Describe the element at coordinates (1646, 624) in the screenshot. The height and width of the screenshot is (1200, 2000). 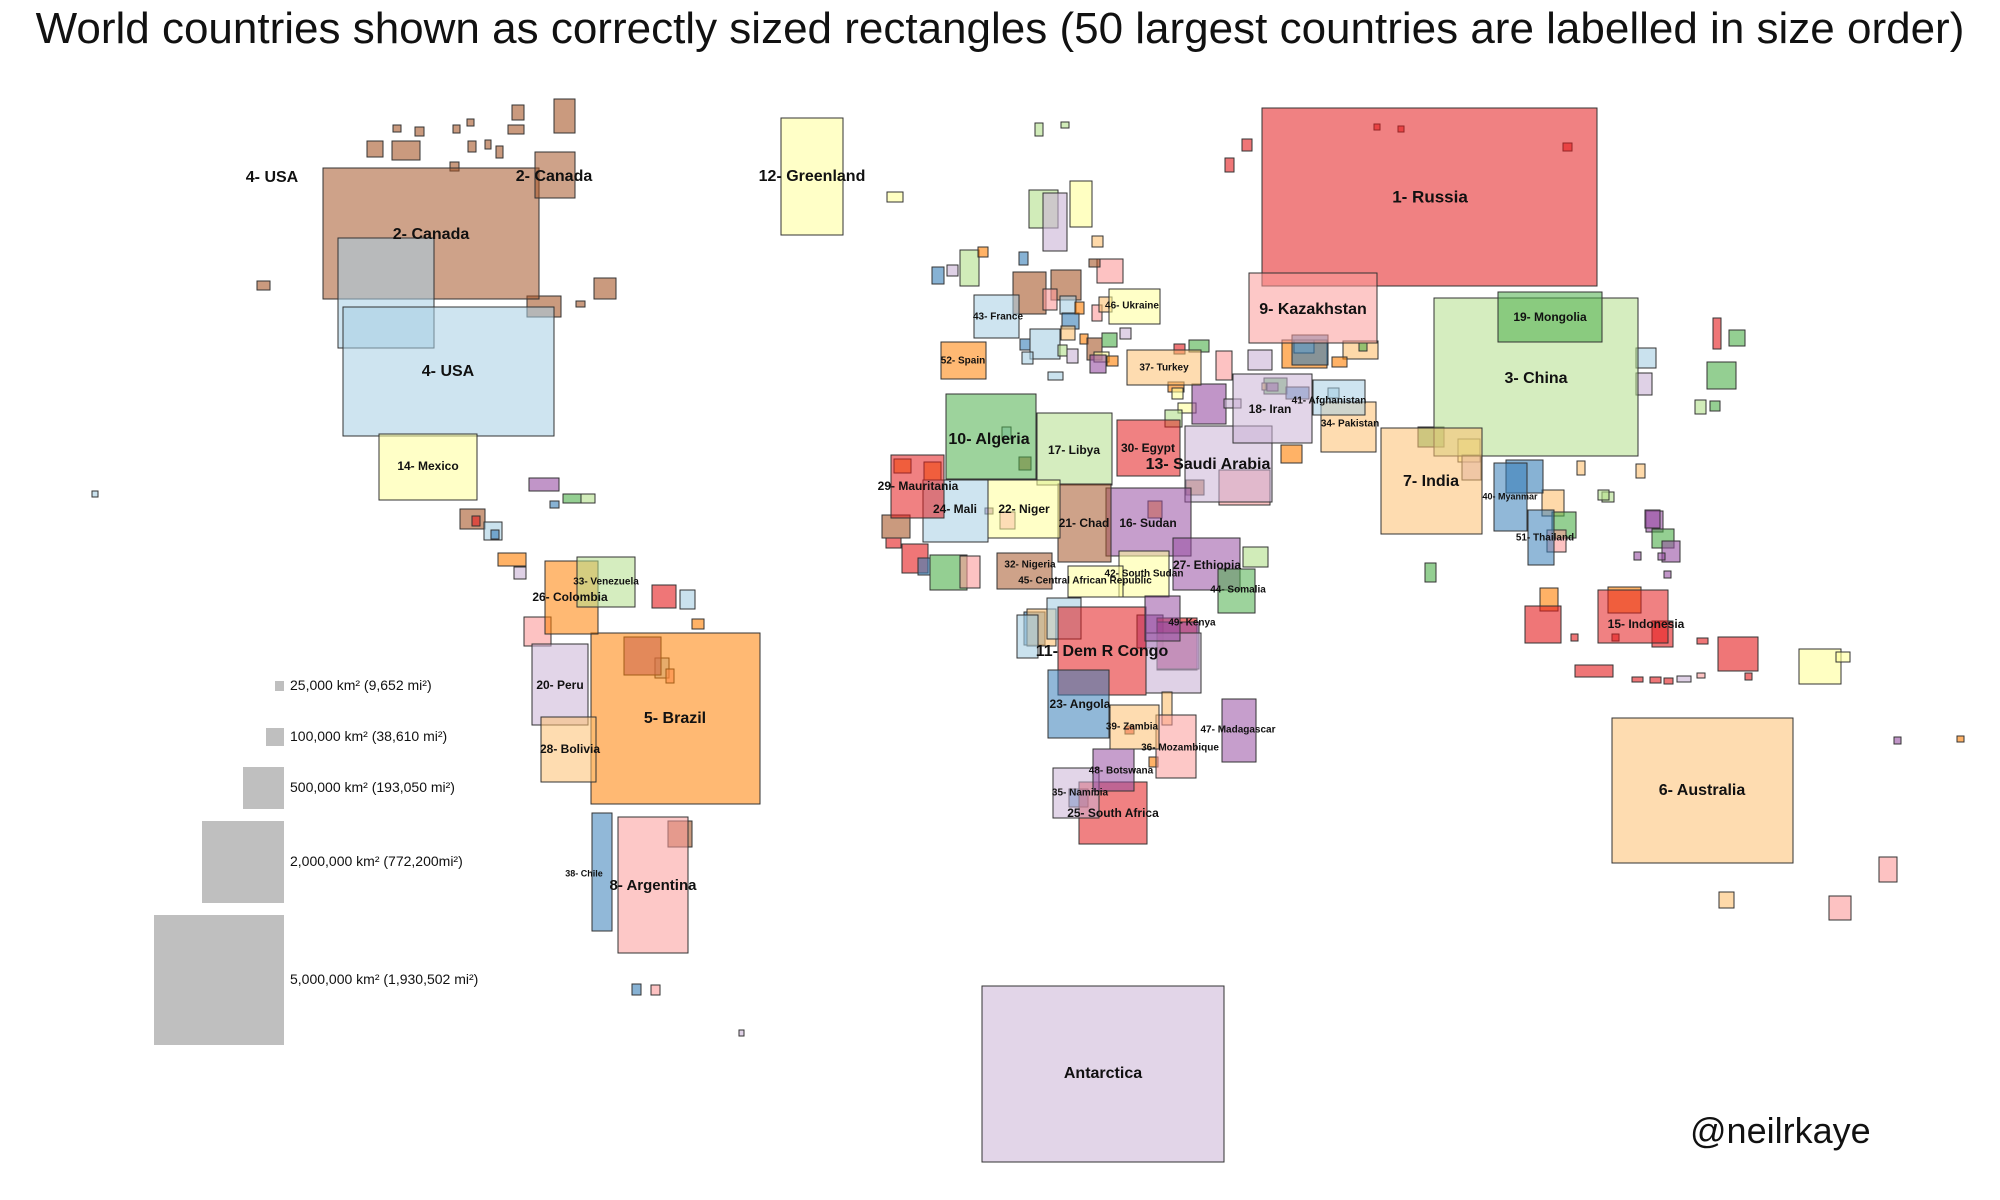
I see `country-label: 15- Indonesia` at that location.